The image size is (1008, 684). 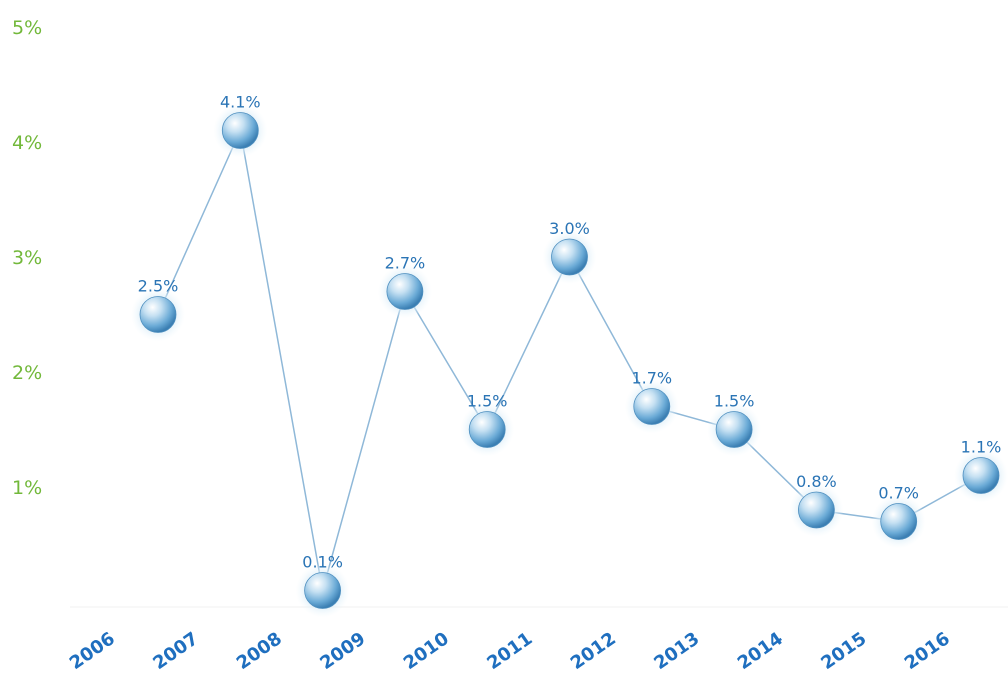 I want to click on data-label: 2.5%, so click(x=158, y=286).